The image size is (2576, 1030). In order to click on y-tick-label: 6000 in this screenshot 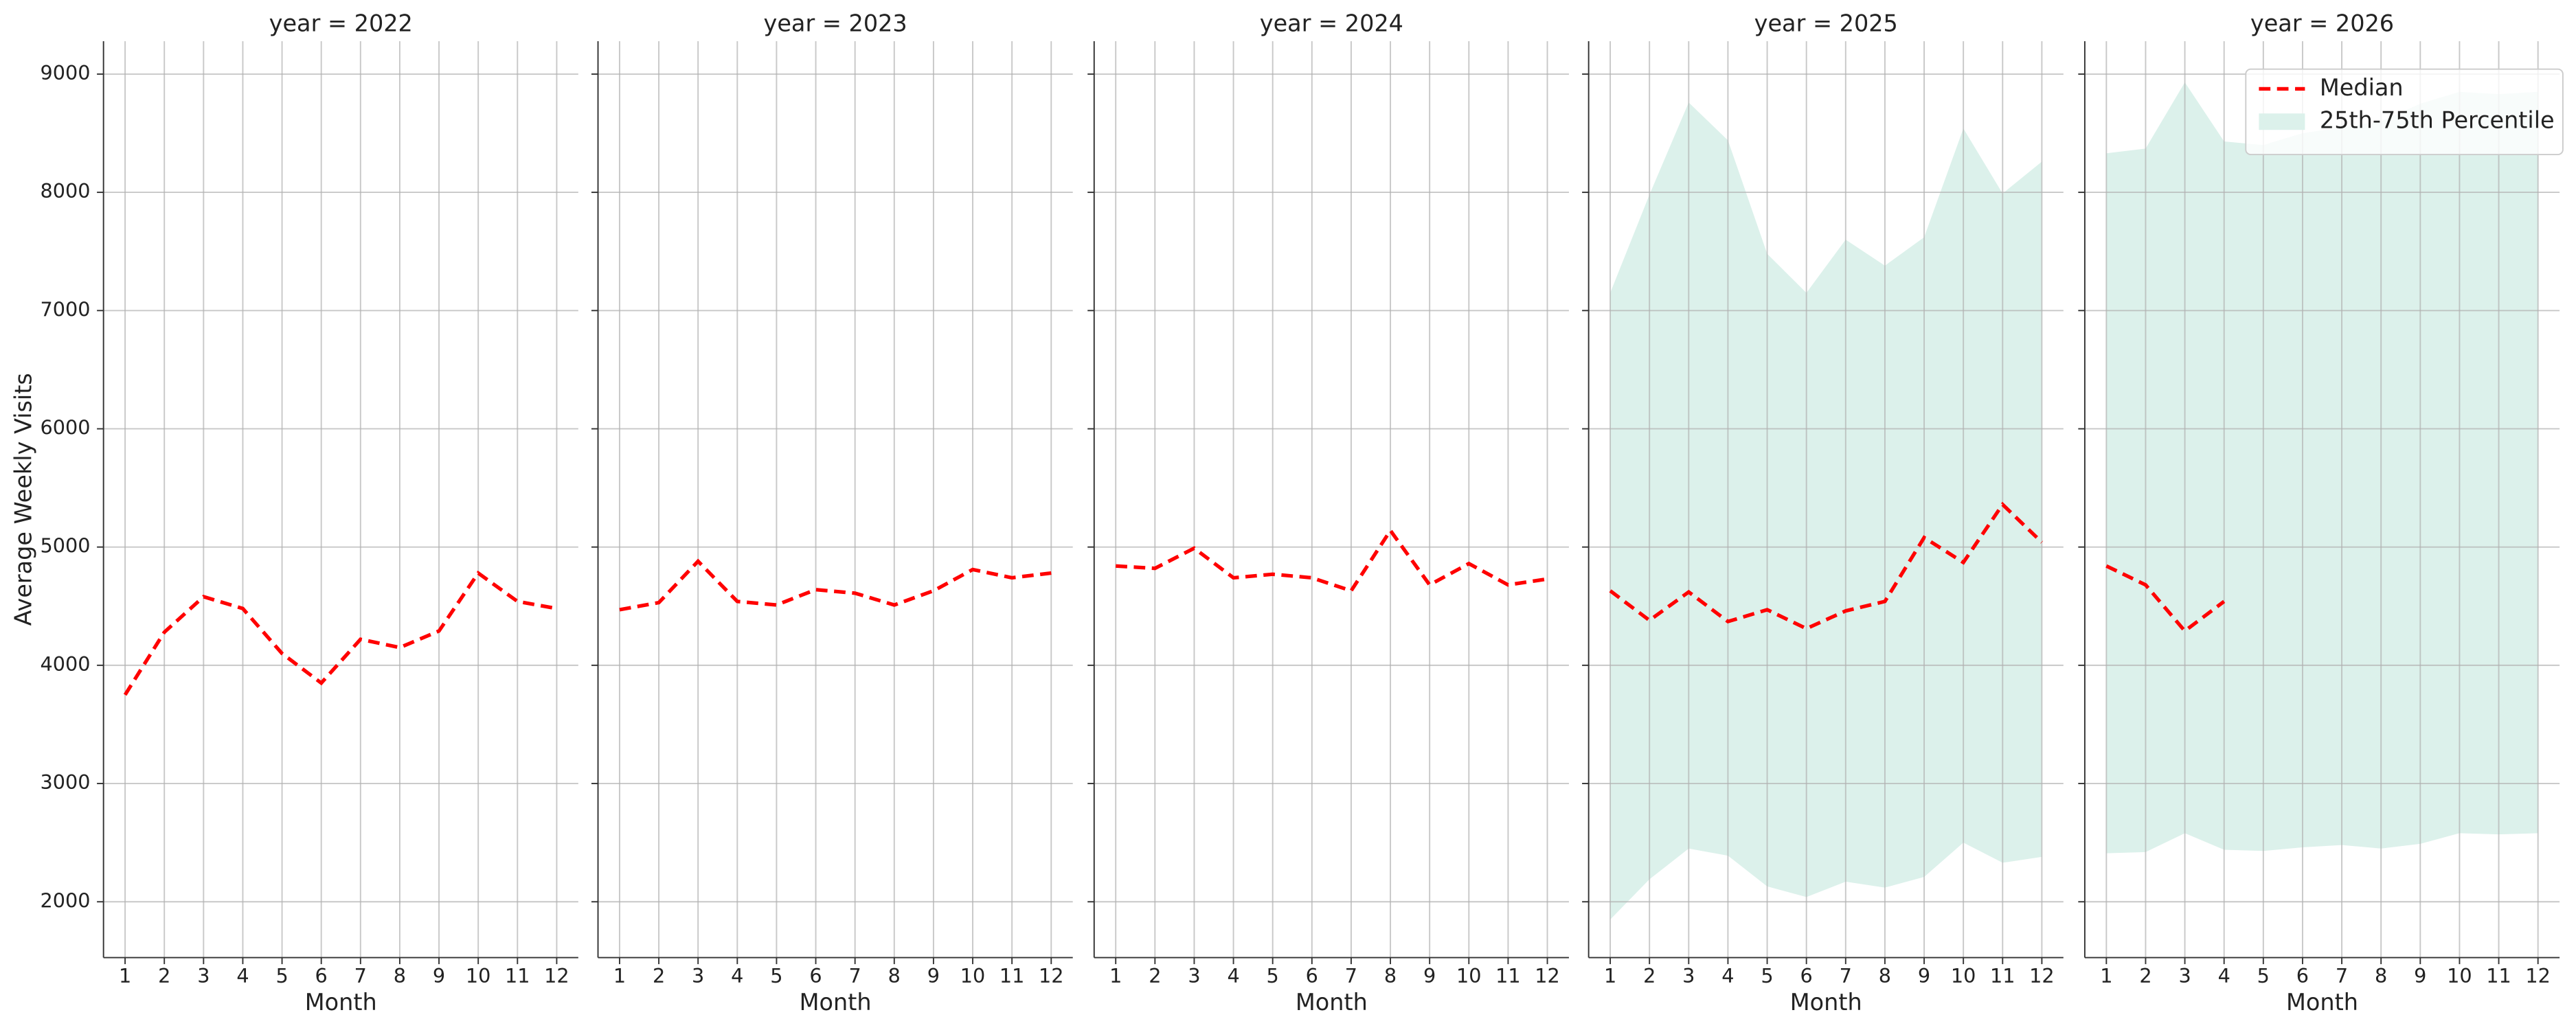, I will do `click(66, 427)`.